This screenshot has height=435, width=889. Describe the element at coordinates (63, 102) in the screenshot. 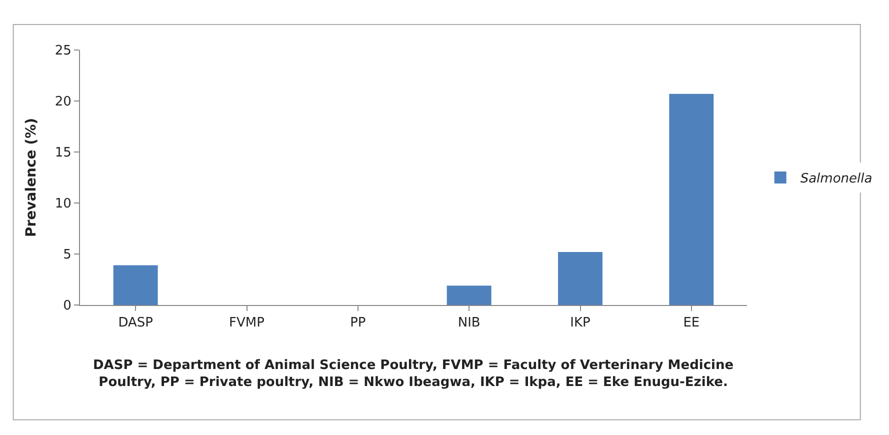

I see `y-tick-label: 20` at that location.